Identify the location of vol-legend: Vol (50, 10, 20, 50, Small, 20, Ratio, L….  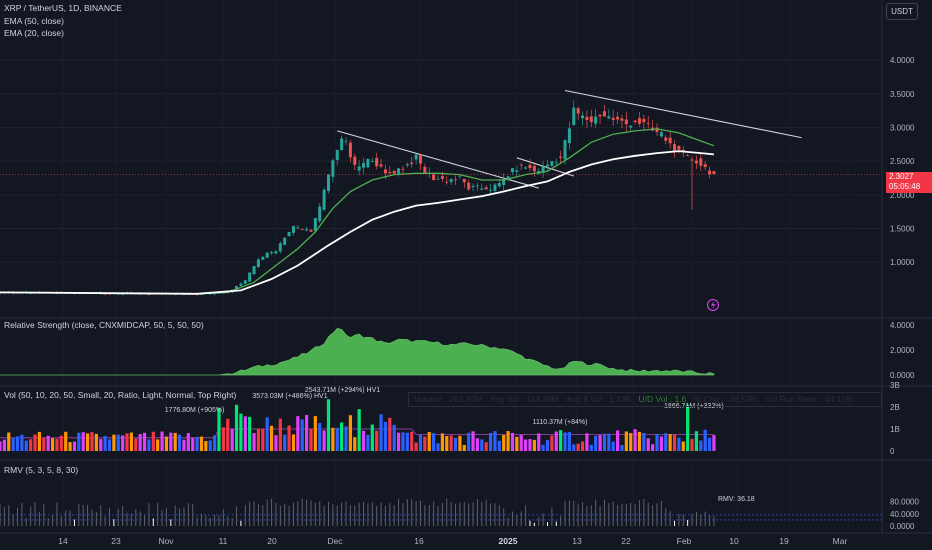
(120, 395).